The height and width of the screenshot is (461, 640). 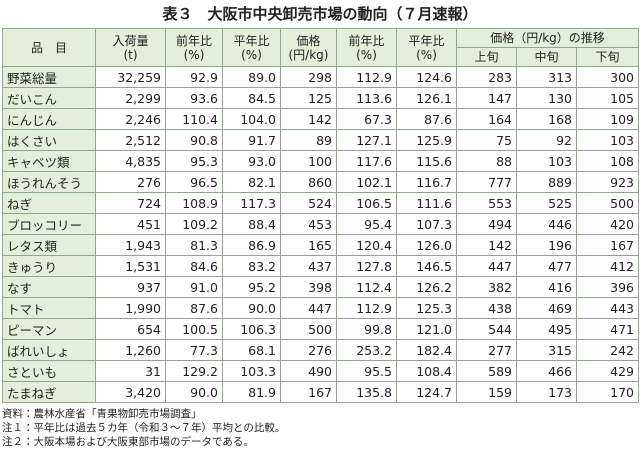 What do you see at coordinates (486, 350) in the screenshot?
I see `value-cell: 277` at bounding box center [486, 350].